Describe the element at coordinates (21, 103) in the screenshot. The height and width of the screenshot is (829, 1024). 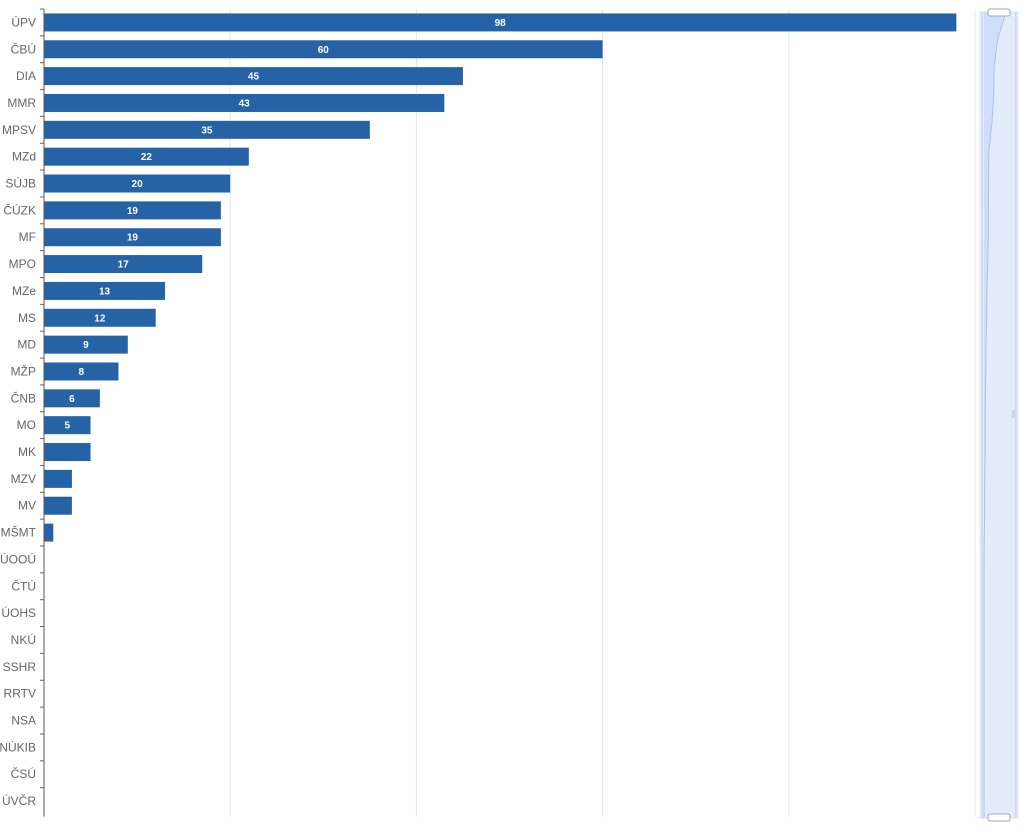
I see `category-label-3: MMR` at that location.